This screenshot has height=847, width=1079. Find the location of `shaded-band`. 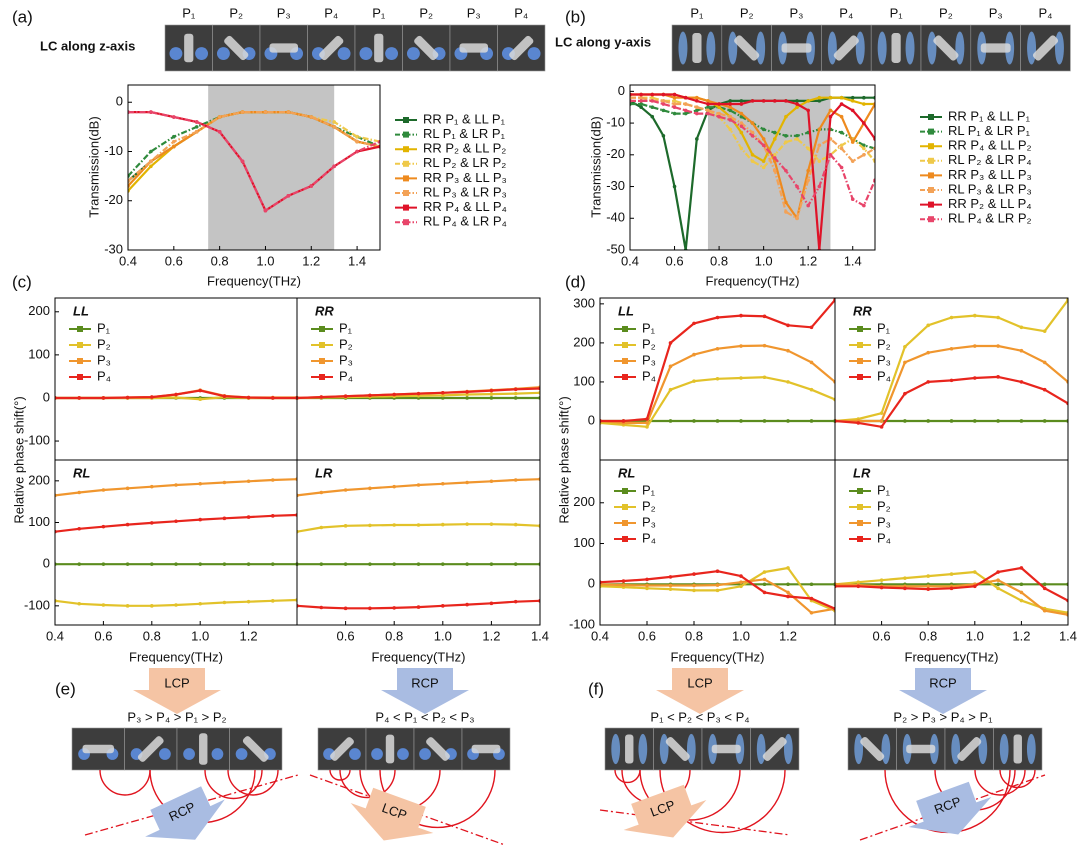

shaded-band is located at coordinates (271, 167).